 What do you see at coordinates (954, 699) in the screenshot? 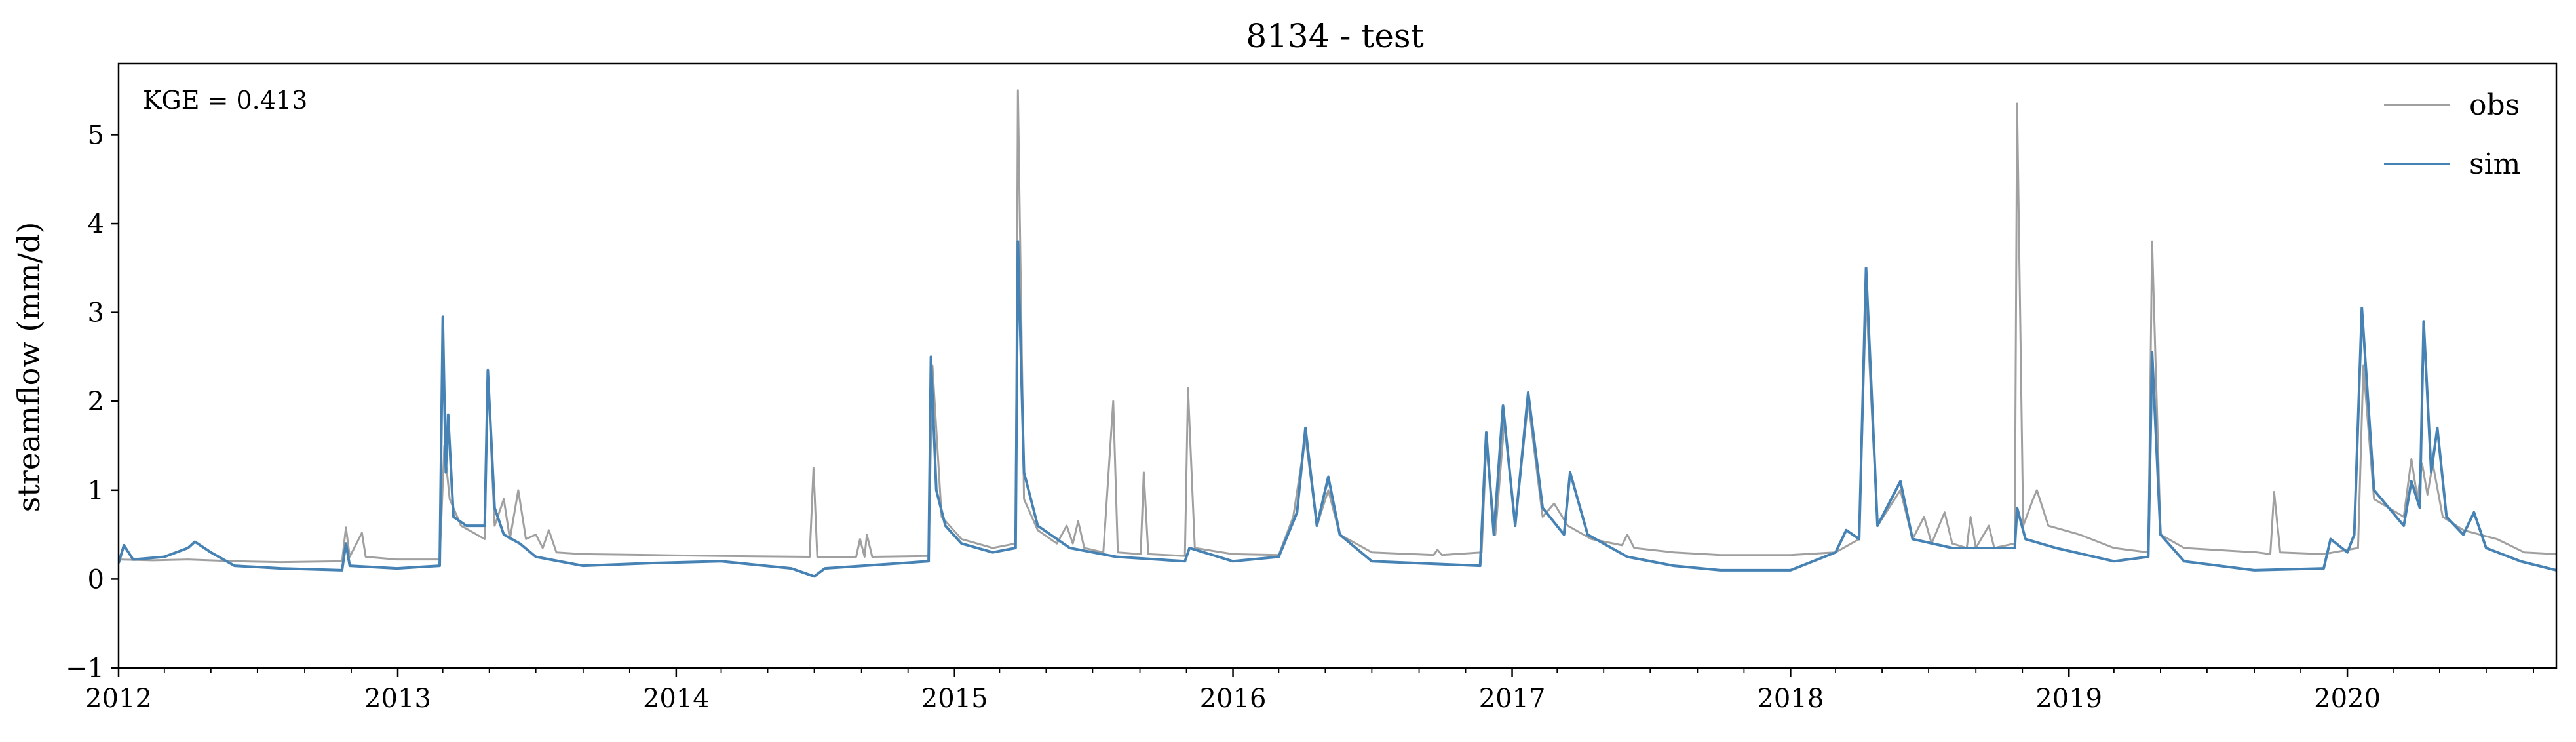
I see `x-tick-label: 2015` at bounding box center [954, 699].